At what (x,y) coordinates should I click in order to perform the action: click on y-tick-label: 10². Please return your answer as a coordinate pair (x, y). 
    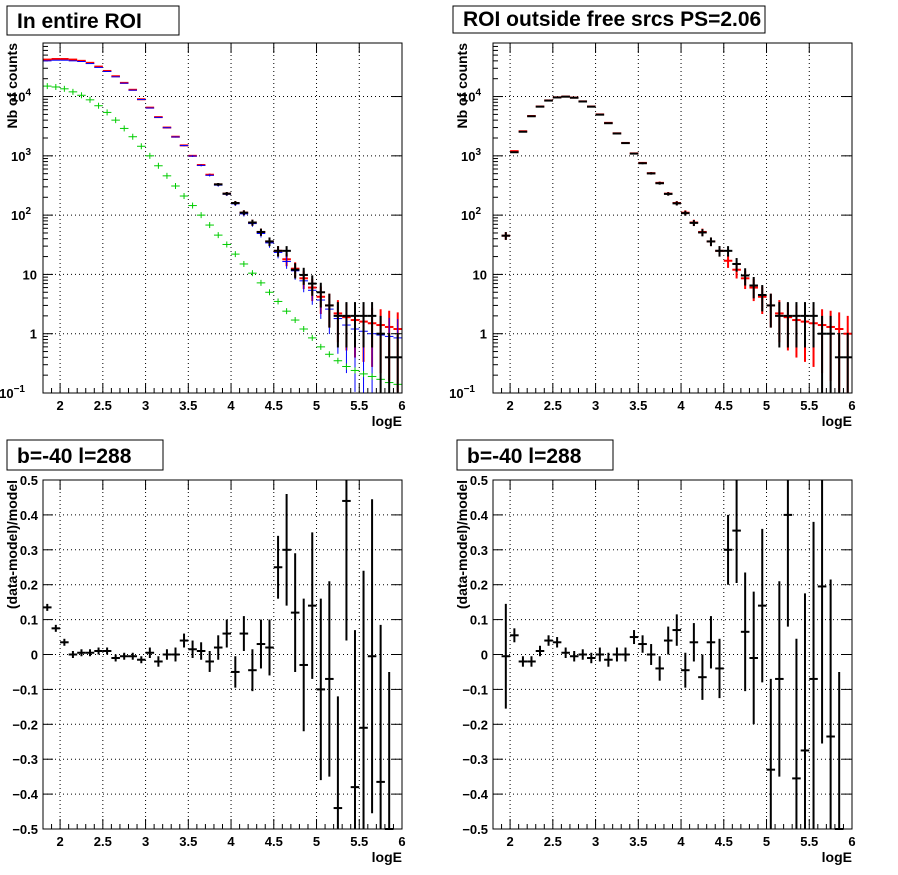
    Looking at the image, I should click on (471, 214).